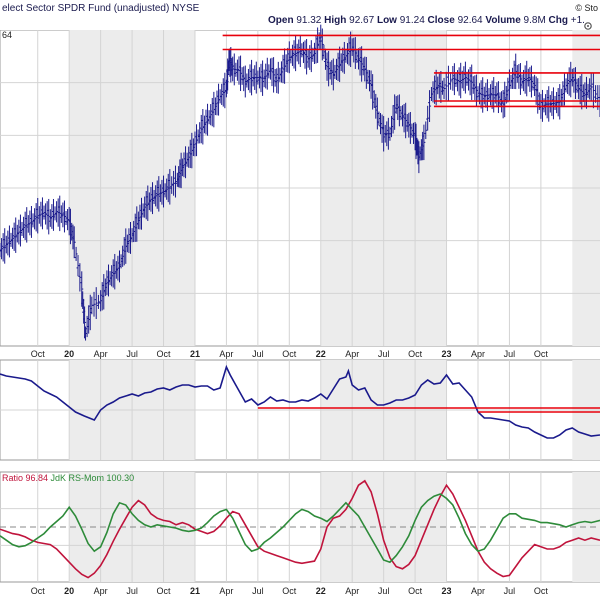 This screenshot has height=605, width=600. What do you see at coordinates (361, 20) in the screenshot?
I see `ohlc-value: 92.67` at bounding box center [361, 20].